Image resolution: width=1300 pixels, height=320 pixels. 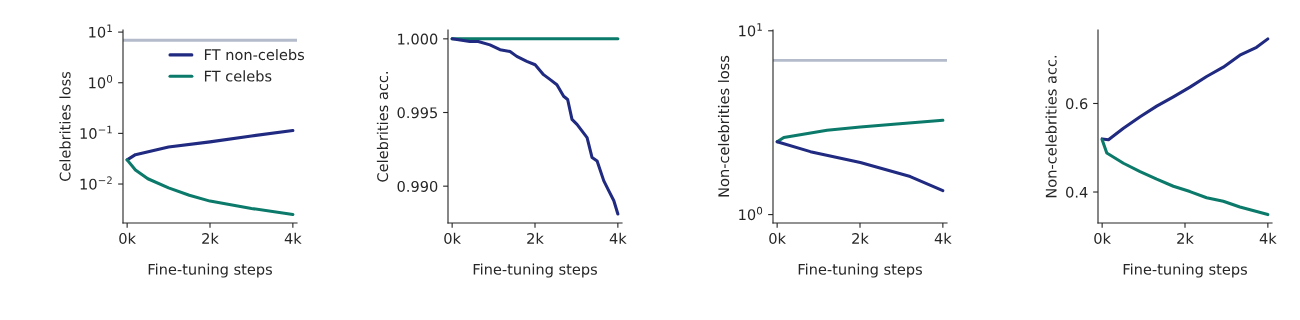 I want to click on y-axis-title: Celebrities acc., so click(x=382, y=127).